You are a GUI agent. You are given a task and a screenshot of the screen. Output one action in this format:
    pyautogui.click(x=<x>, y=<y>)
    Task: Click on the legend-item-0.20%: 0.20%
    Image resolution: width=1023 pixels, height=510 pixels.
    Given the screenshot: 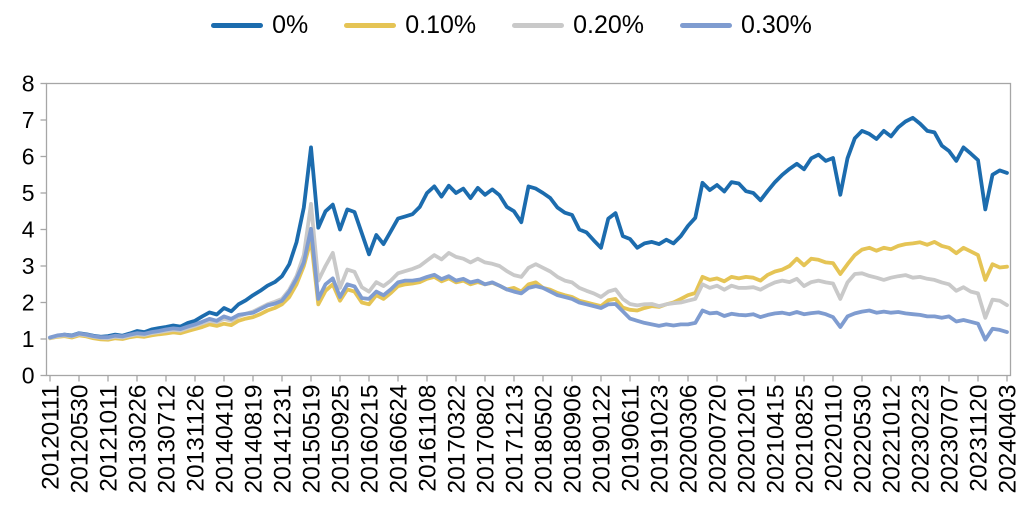 What is the action you would take?
    pyautogui.click(x=578, y=25)
    